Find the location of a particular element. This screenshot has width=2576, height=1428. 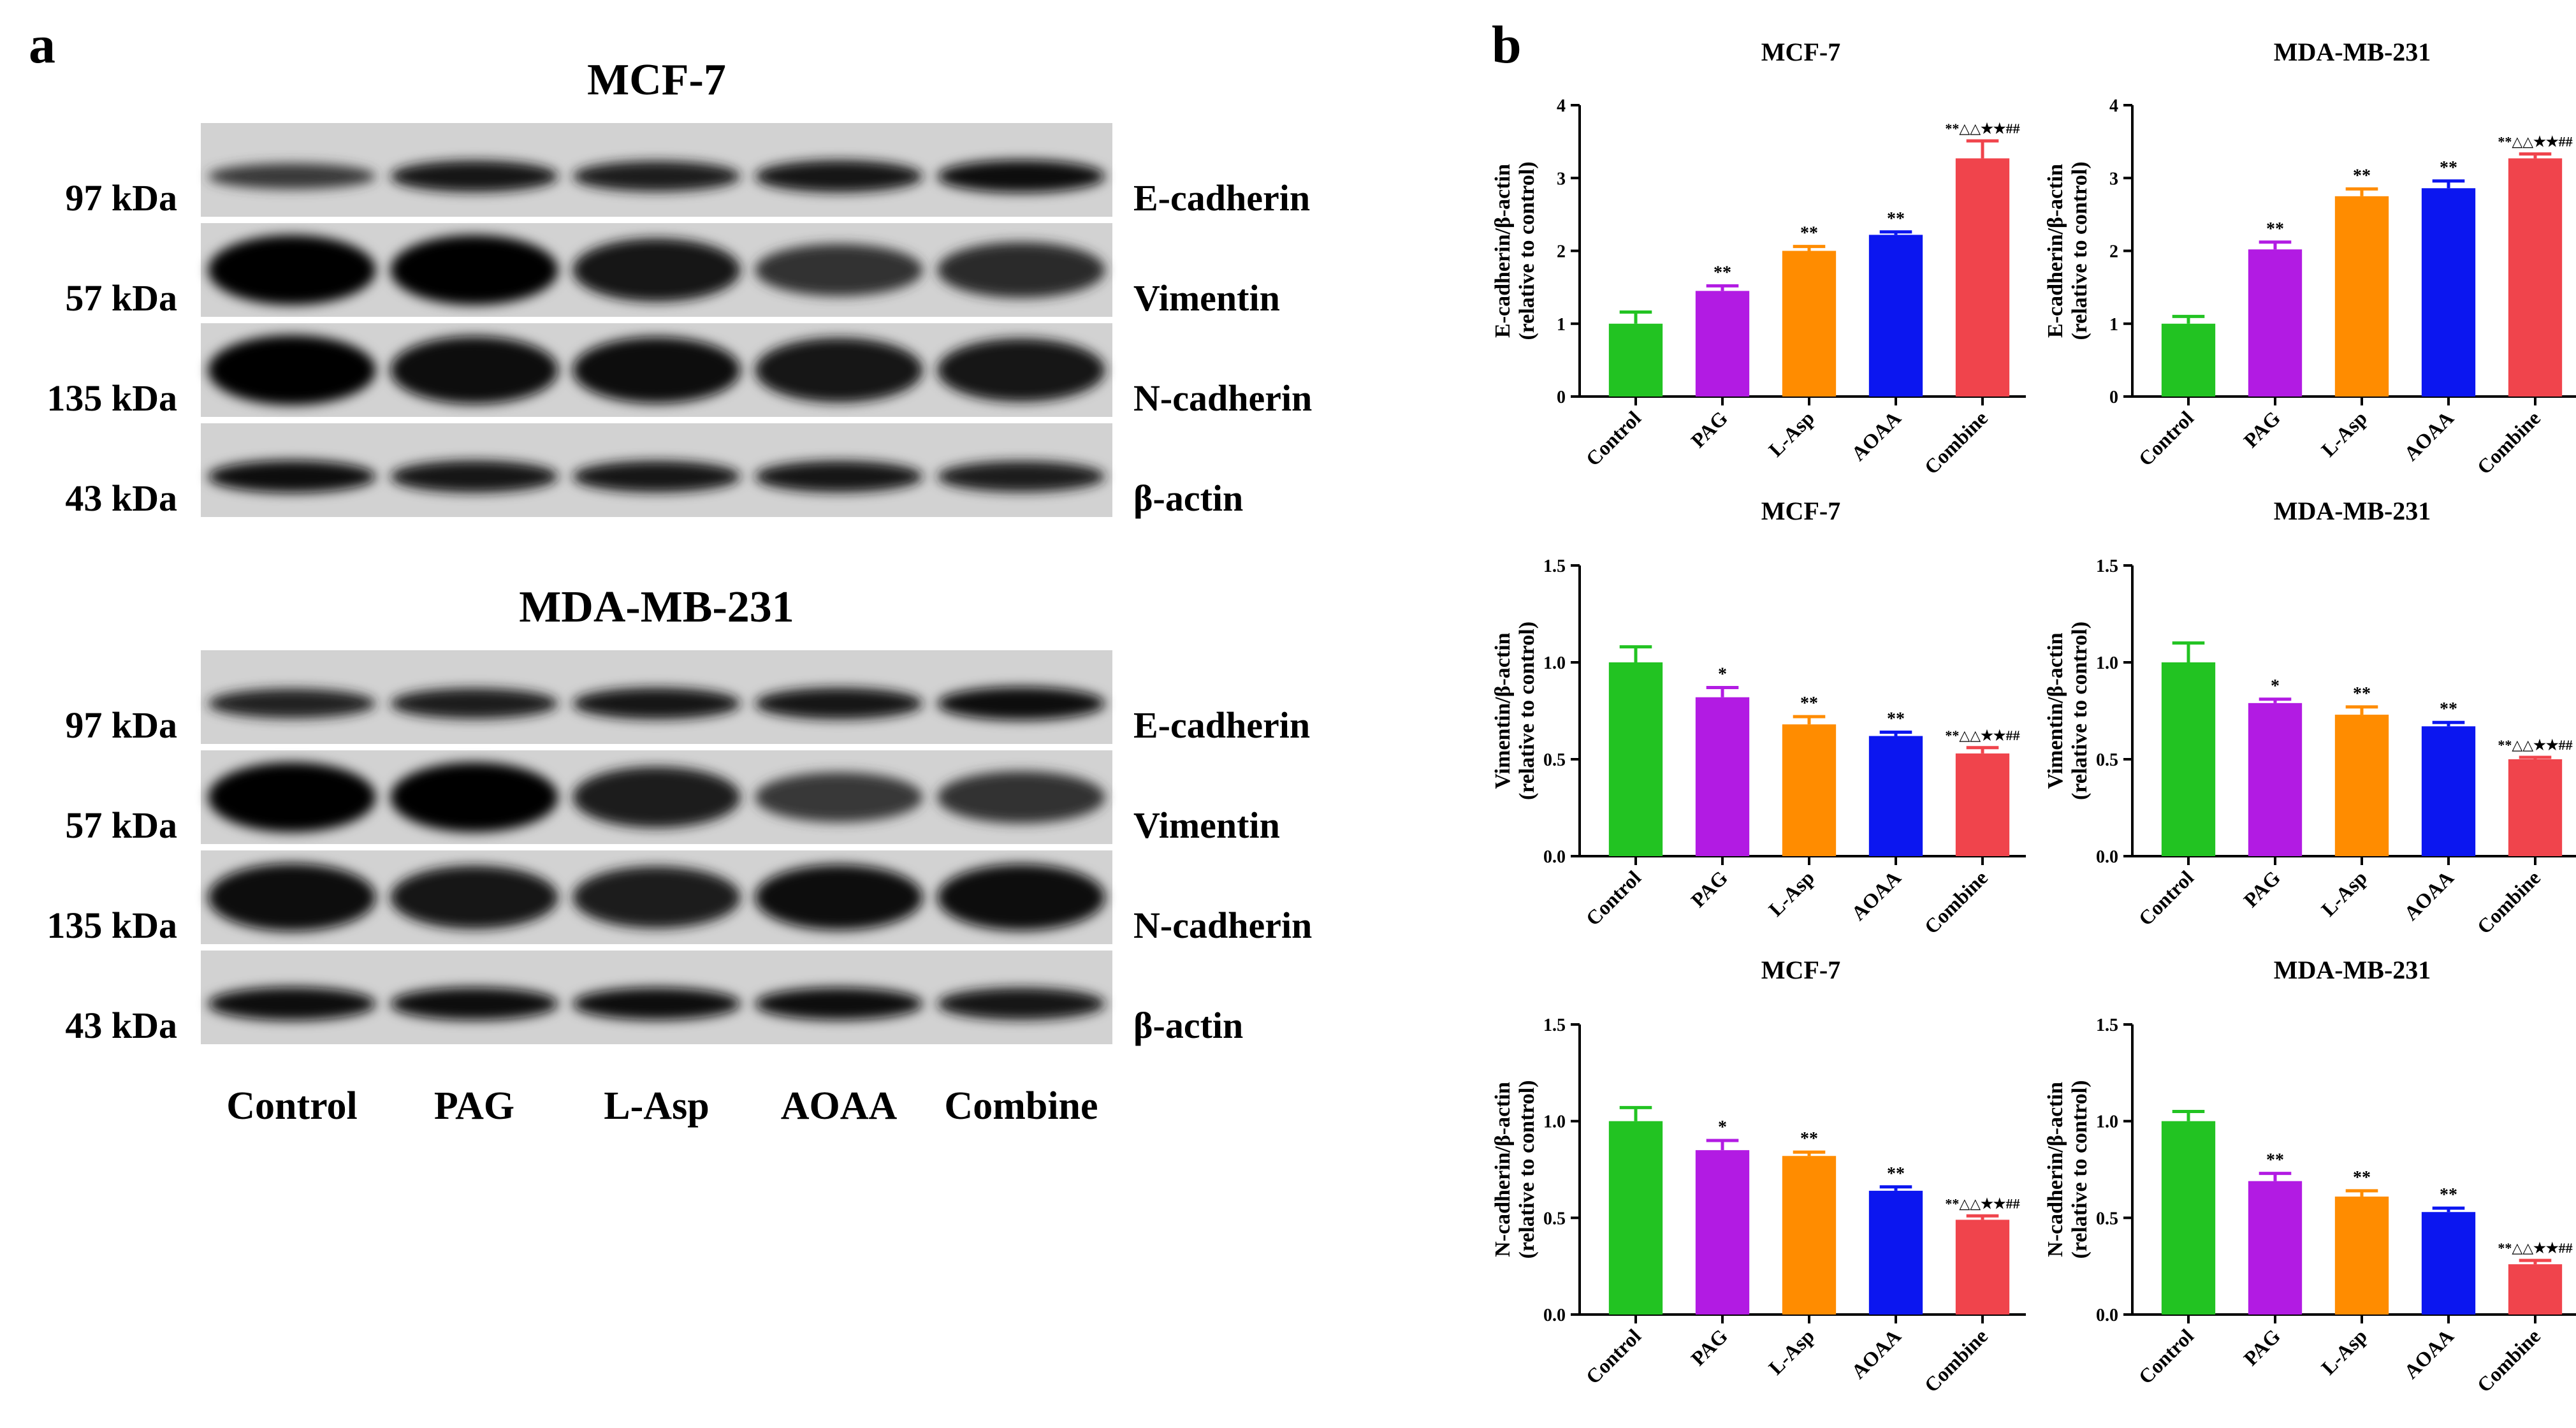

y-axis-label: Vimentin/β-actin(relative to control) is located at coordinates (2068, 711).